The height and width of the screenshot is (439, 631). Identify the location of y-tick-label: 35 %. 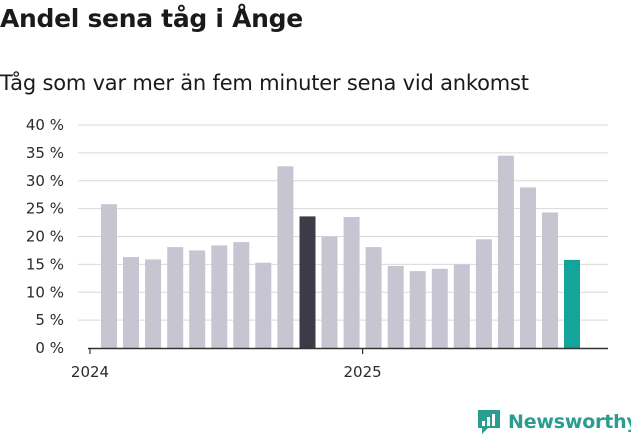
(45, 153).